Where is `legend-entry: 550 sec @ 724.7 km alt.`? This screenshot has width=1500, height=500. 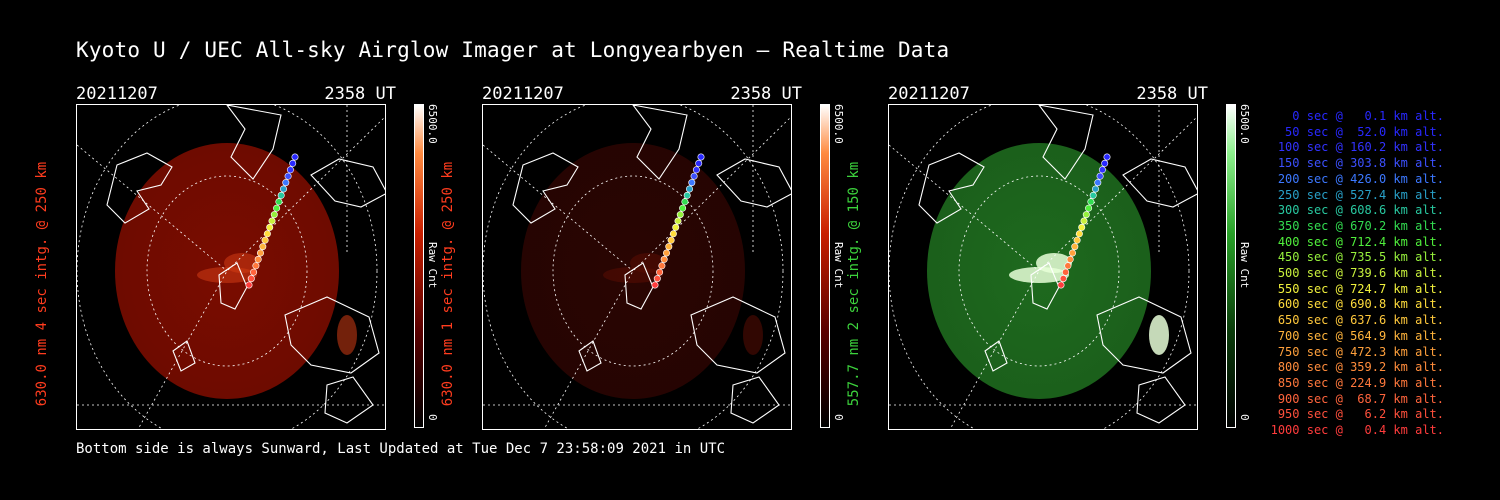
legend-entry: 550 sec @ 724.7 km alt. is located at coordinates (1360, 288).